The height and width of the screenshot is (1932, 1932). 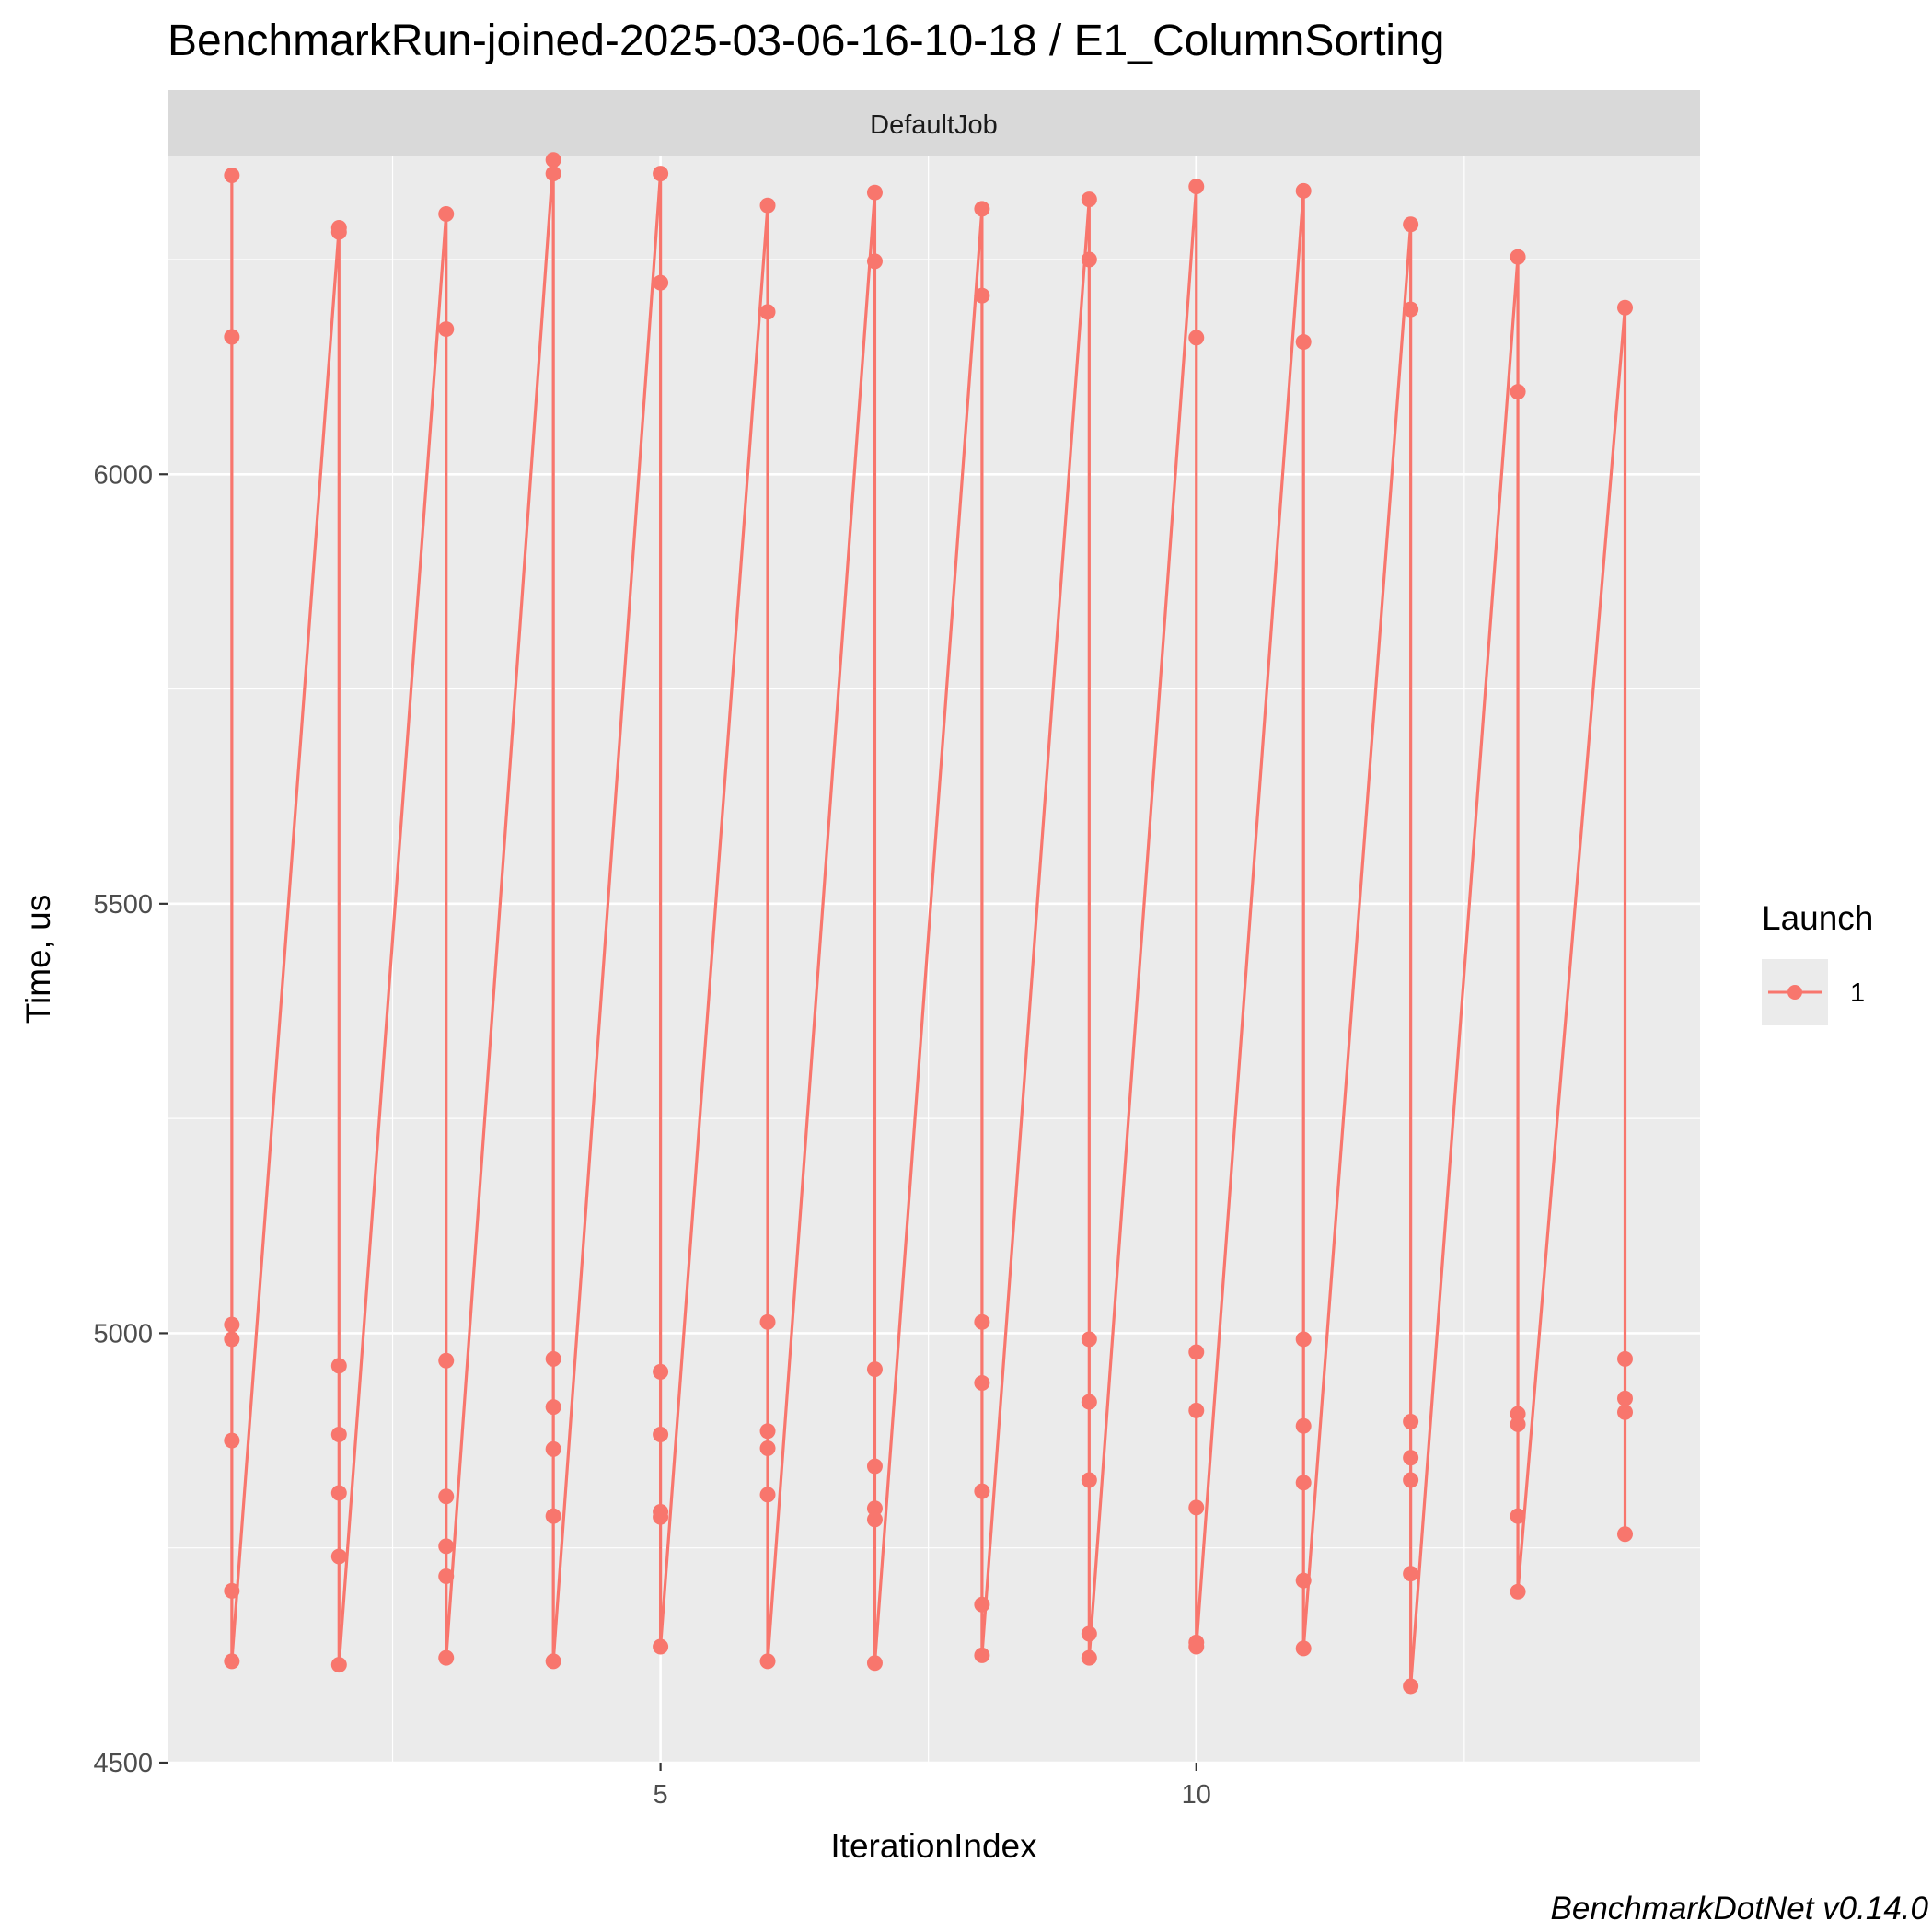 I want to click on y-tick-label: 4500, so click(x=123, y=1764).